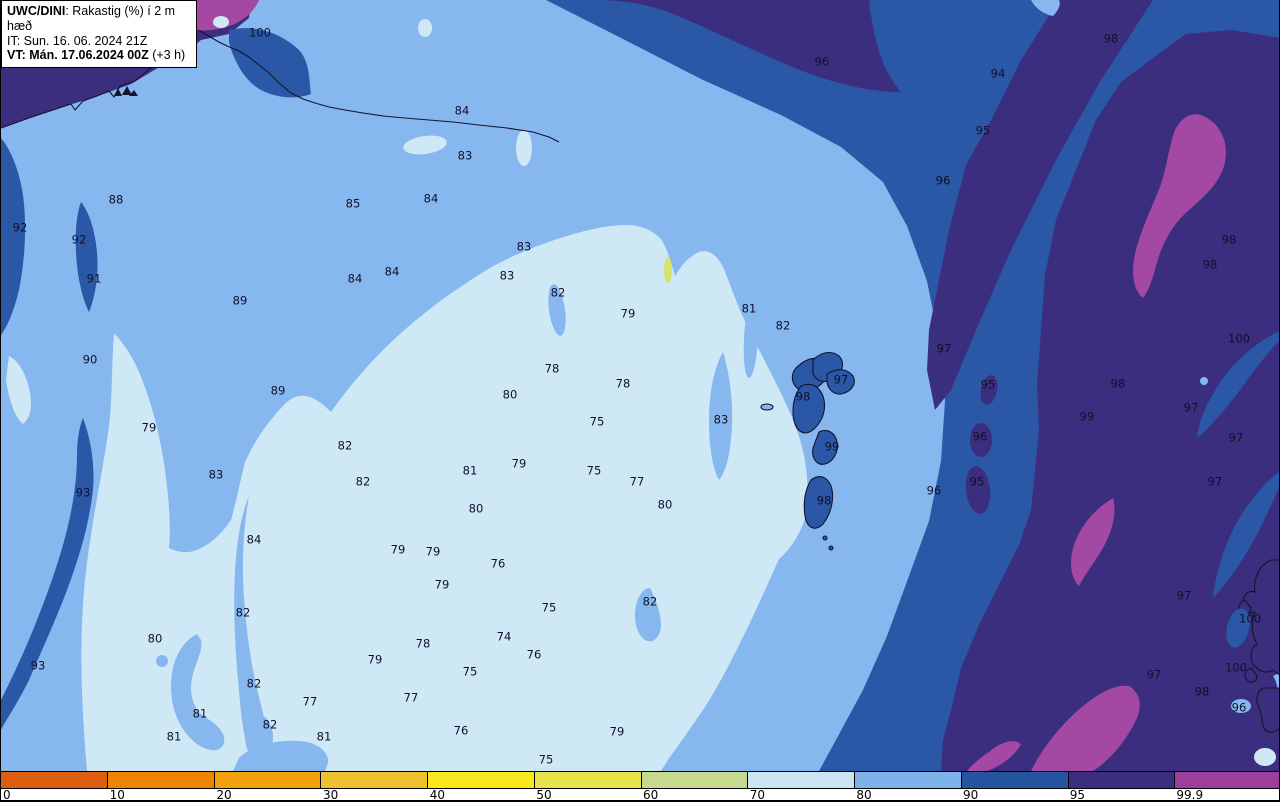  What do you see at coordinates (651, 795) in the screenshot?
I see `colorbar-tick-label: 60` at bounding box center [651, 795].